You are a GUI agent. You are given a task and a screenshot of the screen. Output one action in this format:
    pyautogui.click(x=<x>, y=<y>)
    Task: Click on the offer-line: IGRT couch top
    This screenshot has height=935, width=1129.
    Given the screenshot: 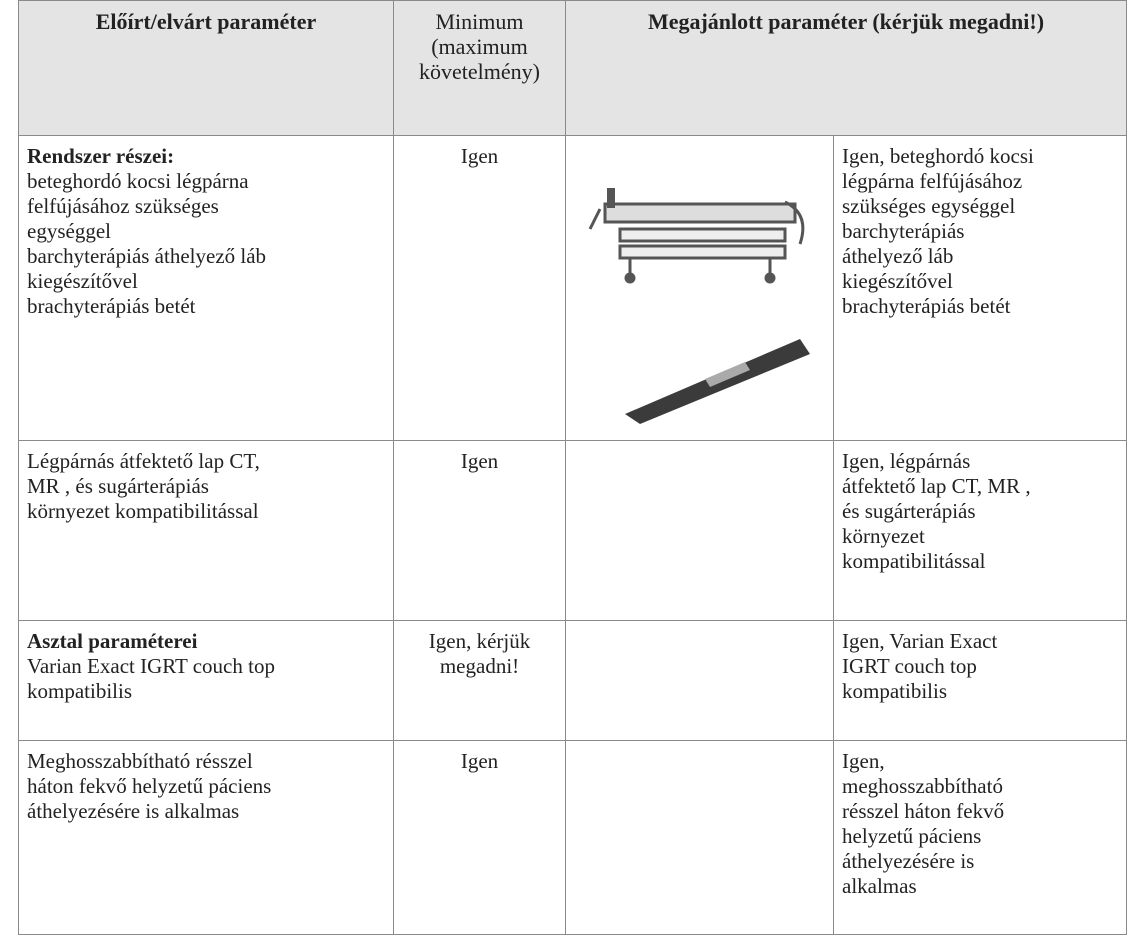 What is the action you would take?
    pyautogui.click(x=909, y=666)
    